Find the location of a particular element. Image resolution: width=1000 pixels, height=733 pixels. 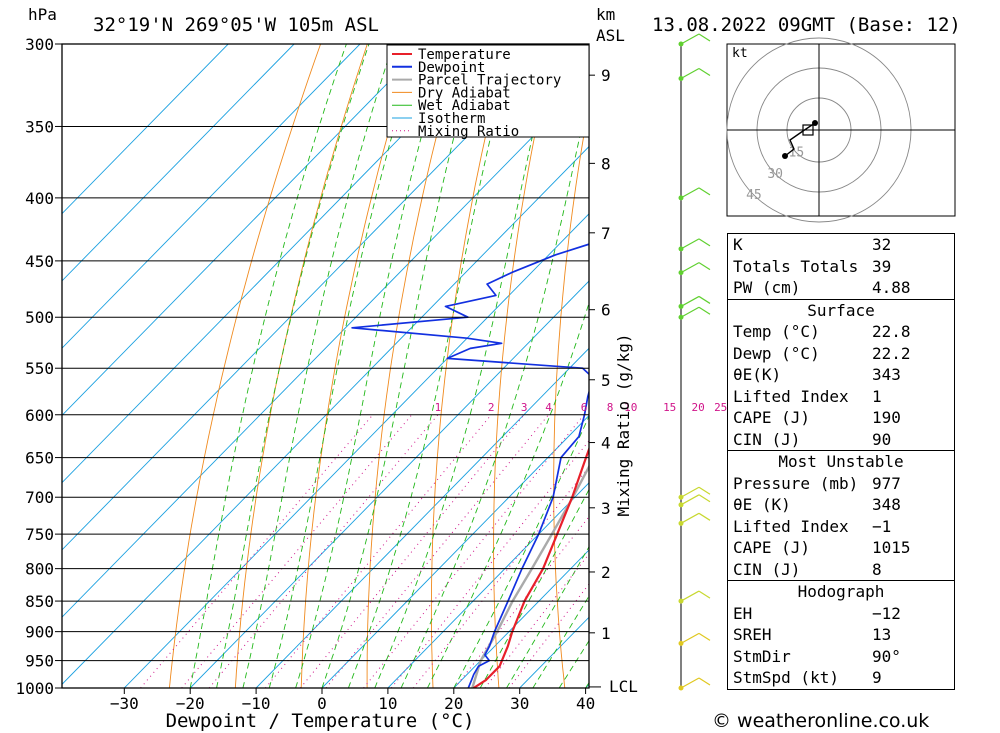

km-tick-label: 4 is located at coordinates (606, 443).